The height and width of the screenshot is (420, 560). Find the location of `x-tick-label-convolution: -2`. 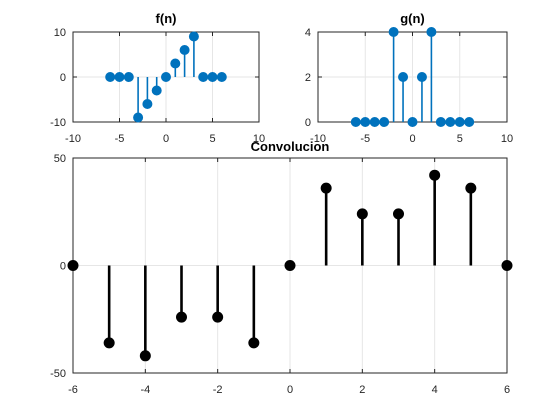

x-tick-label-convolution: -2 is located at coordinates (218, 390).